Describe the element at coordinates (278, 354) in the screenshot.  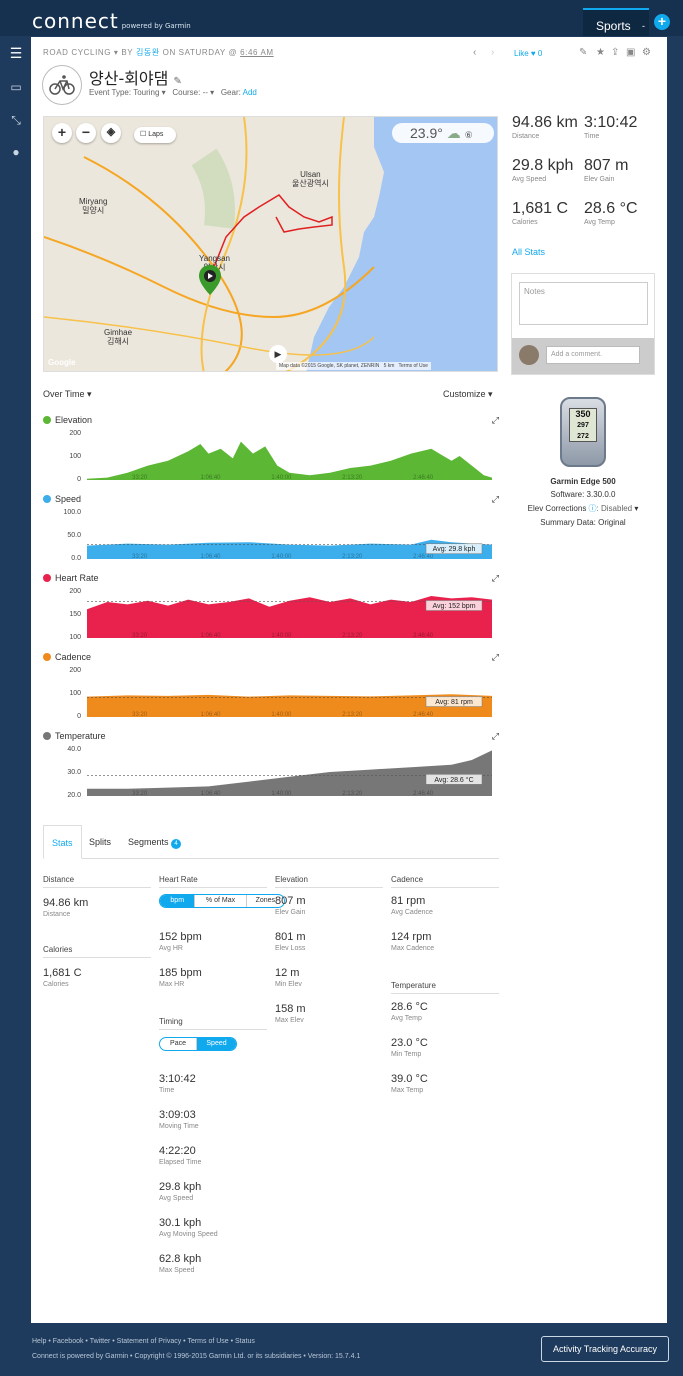
I see `play-route-button: ▶` at that location.